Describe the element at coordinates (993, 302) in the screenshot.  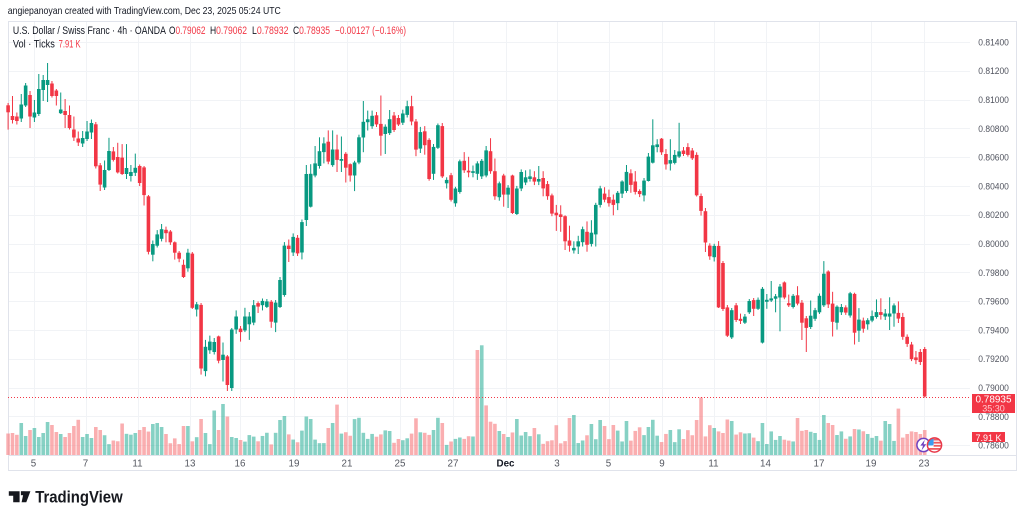
I see `svg-text: 0.79600` at that location.